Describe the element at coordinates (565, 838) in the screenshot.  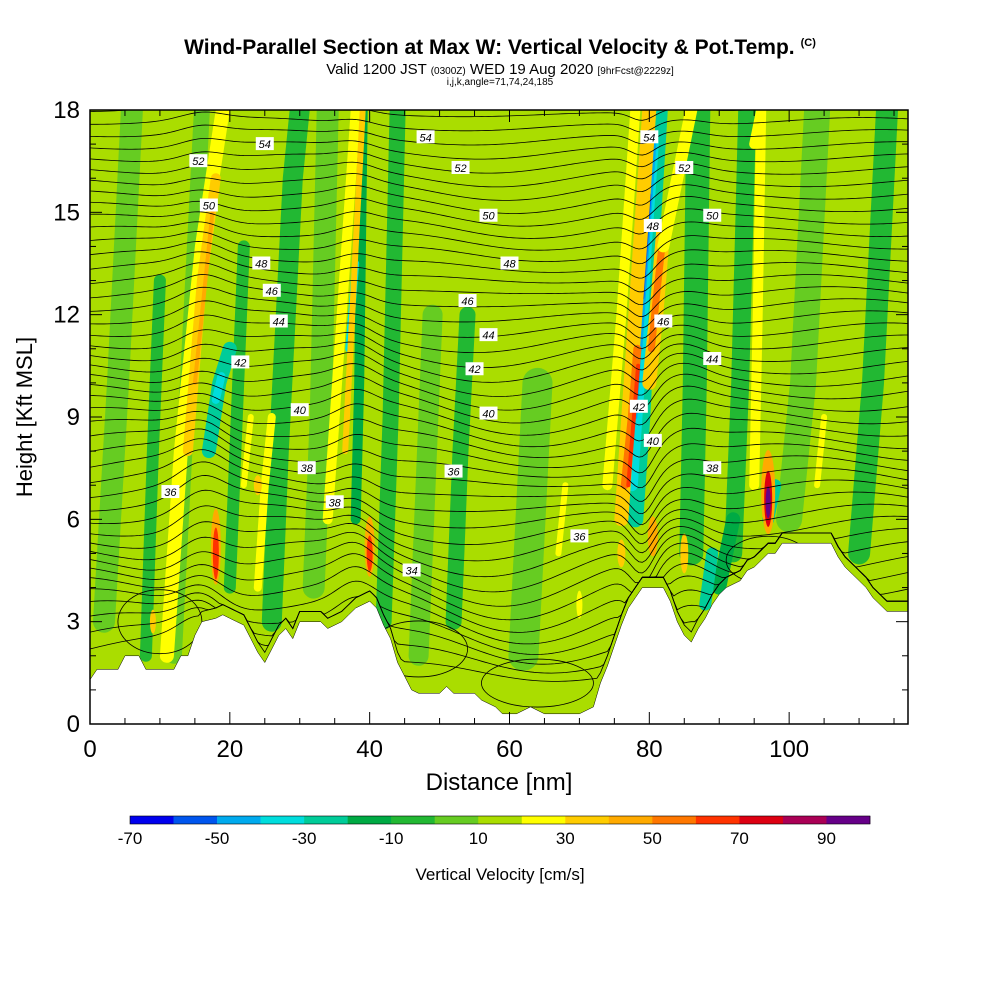
I see `colorbar-tick-label: 30` at that location.